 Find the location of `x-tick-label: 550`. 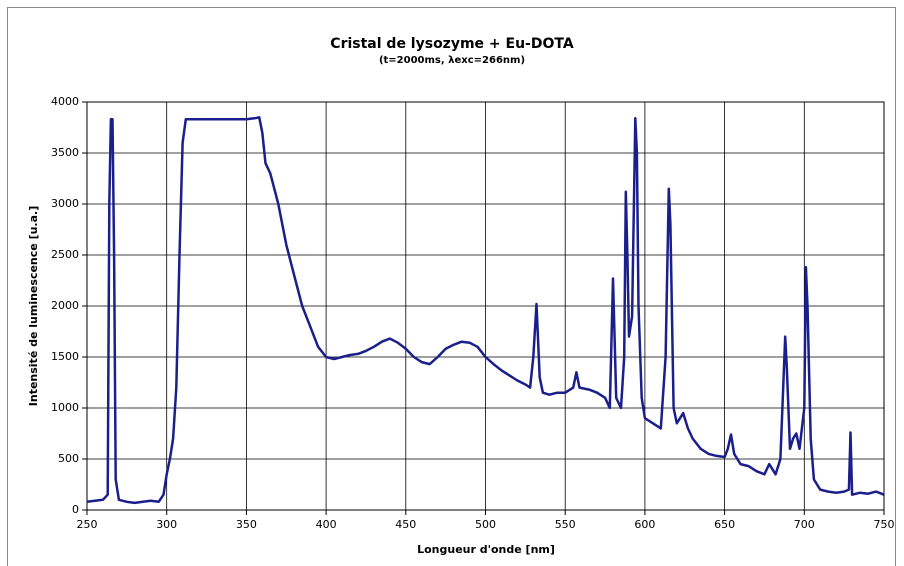

x-tick-label: 550 is located at coordinates (565, 524).